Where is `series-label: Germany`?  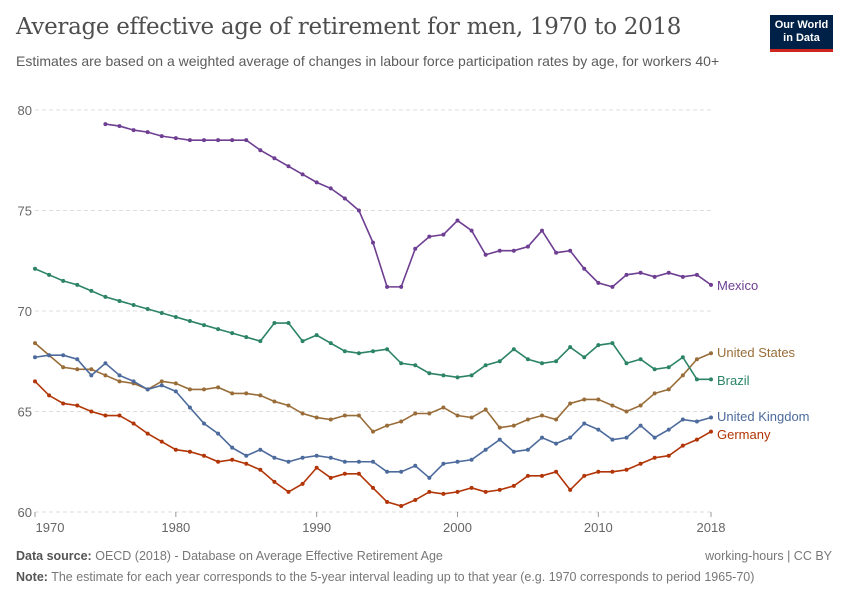 series-label: Germany is located at coordinates (744, 434).